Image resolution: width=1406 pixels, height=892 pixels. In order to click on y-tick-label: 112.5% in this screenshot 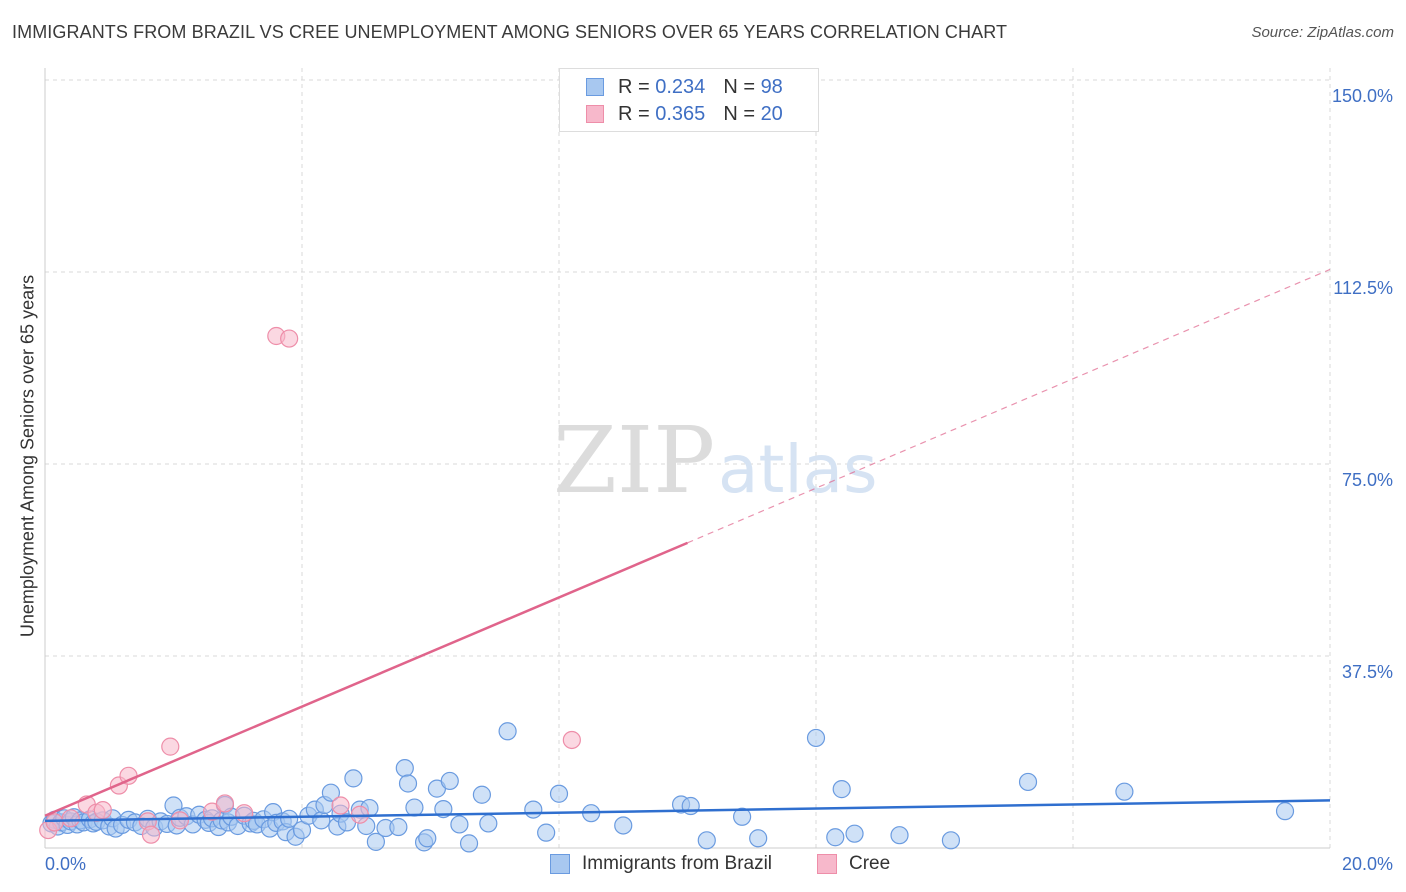, I will do `click(1363, 288)`.